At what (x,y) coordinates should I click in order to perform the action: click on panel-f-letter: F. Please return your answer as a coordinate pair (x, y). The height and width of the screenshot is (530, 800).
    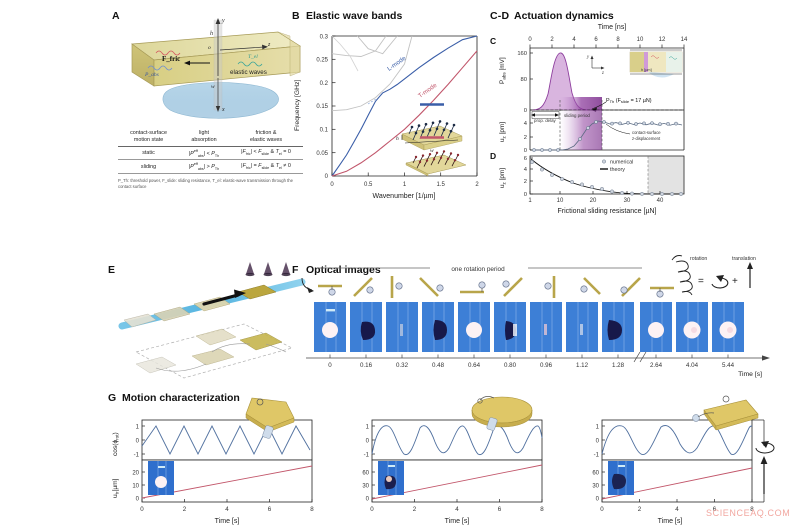
    Looking at the image, I should click on (295, 270).